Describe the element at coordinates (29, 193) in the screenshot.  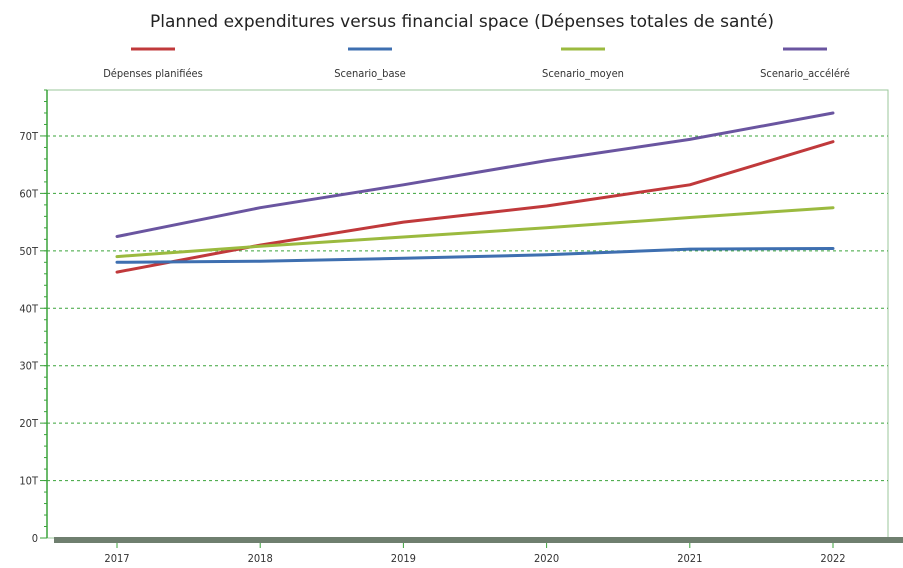
I see `y-tick-label: 60T` at that location.